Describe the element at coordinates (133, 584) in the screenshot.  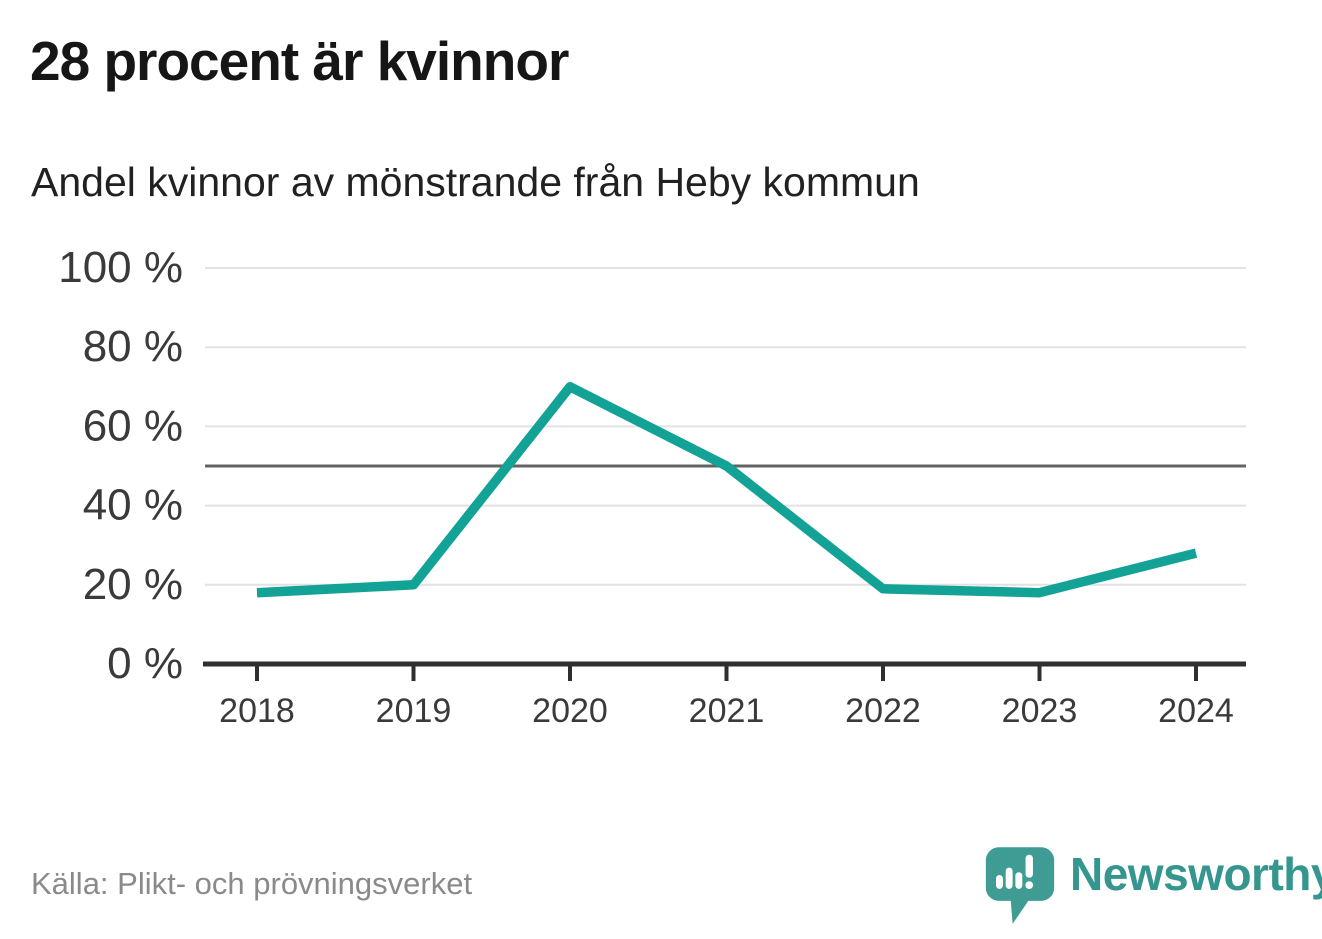
I see `y-axis-tick-label: 20 %` at that location.